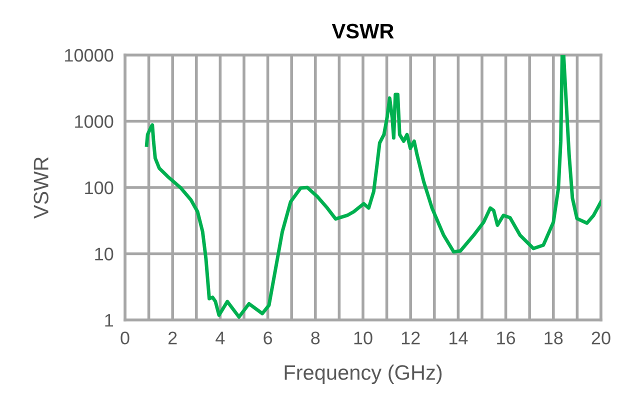 The height and width of the screenshot is (407, 617). I want to click on y-tick-label: 100, so click(99, 187).